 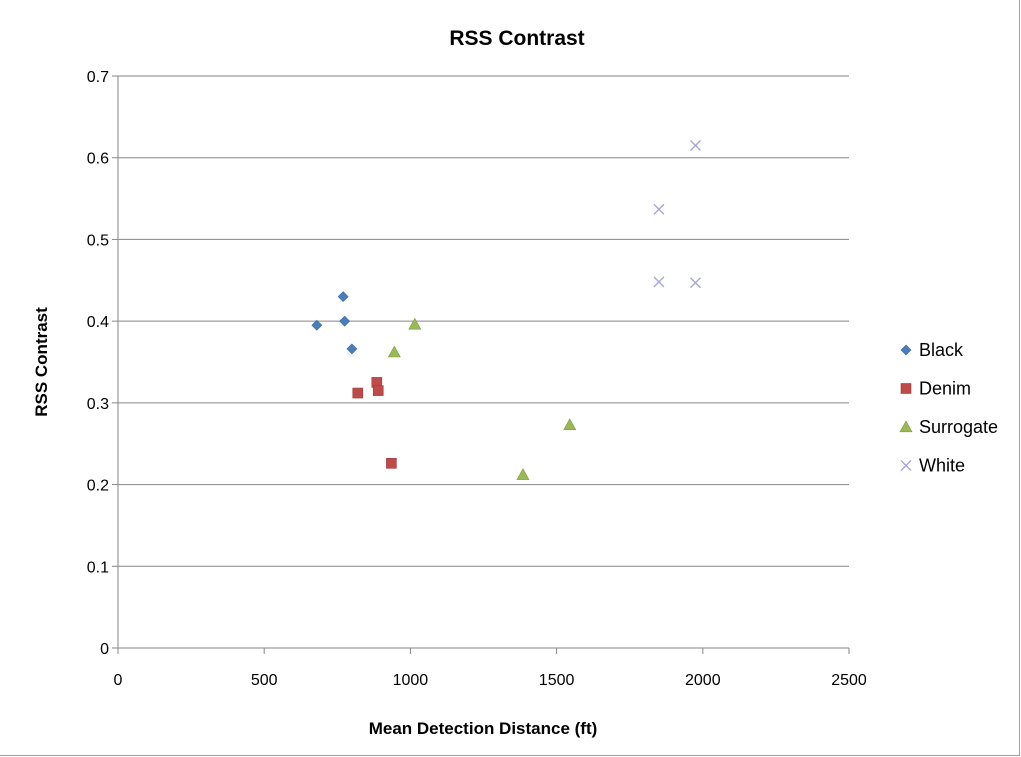 What do you see at coordinates (104, 649) in the screenshot?
I see `y-tick-label: 0` at bounding box center [104, 649].